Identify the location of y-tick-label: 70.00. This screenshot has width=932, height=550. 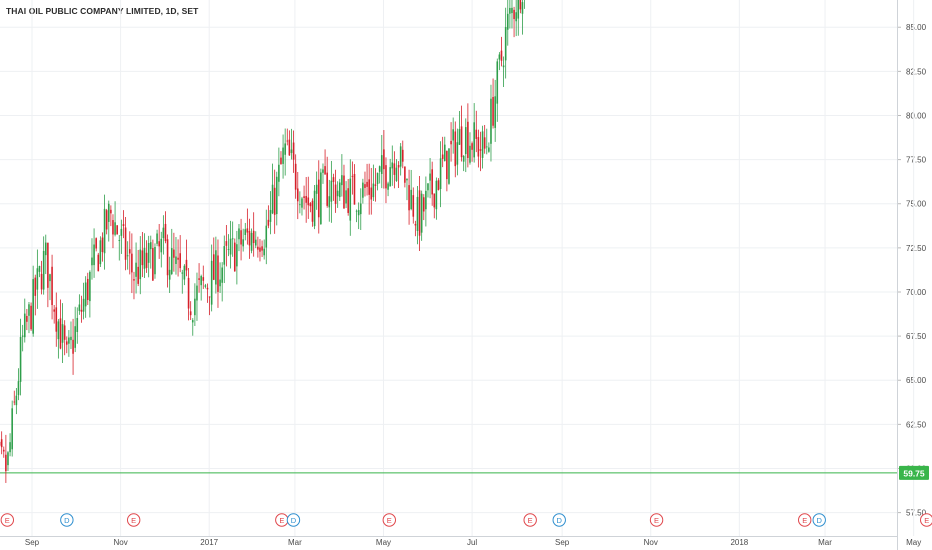
(916, 292).